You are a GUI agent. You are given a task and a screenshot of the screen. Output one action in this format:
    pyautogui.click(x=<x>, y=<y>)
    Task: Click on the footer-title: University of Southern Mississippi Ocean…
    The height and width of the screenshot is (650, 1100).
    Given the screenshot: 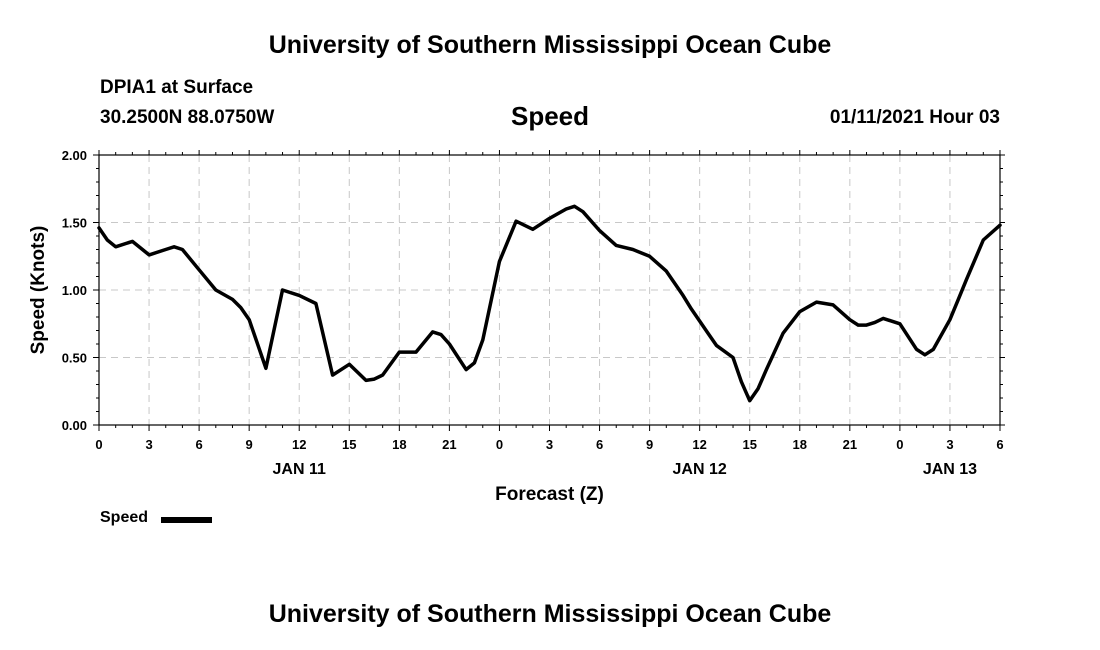 What is the action you would take?
    pyautogui.click(x=550, y=614)
    